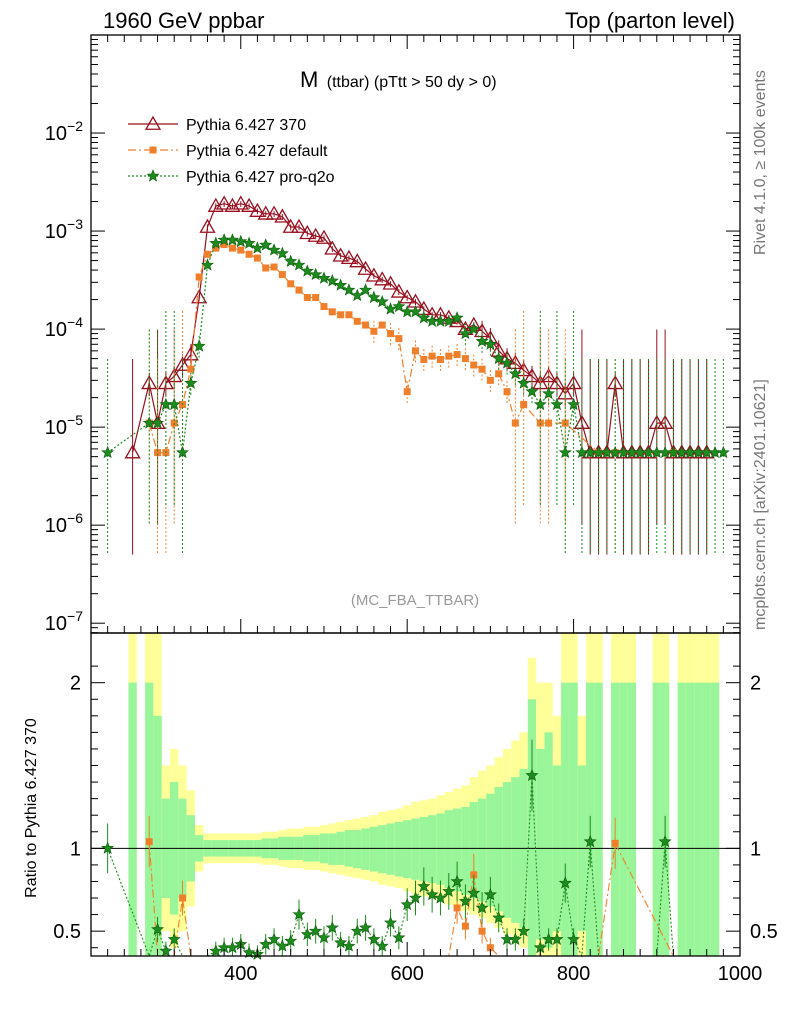  Describe the element at coordinates (64, 621) in the screenshot. I see `y-tick-label: 10⁻⁷` at that location.